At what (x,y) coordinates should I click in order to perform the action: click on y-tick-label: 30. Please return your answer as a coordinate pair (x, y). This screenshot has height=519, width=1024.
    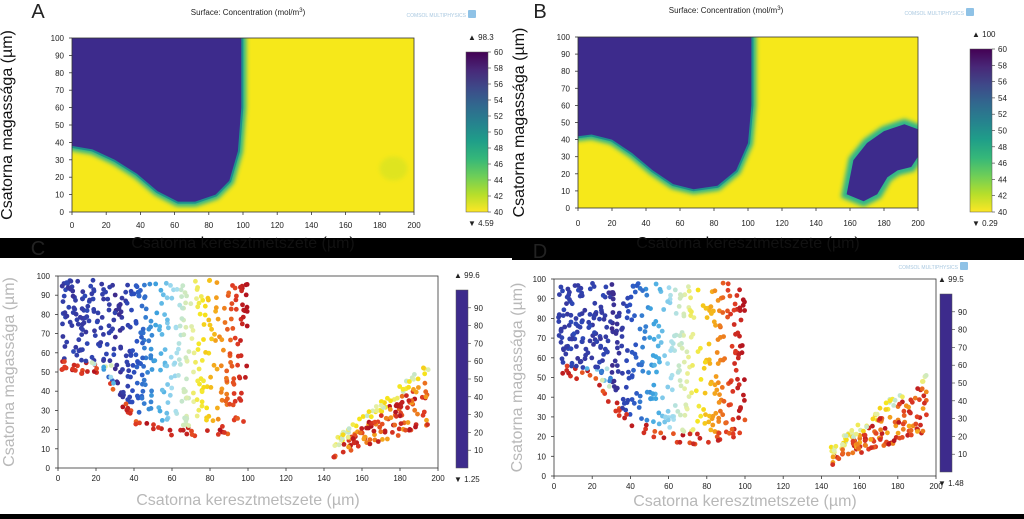
    Looking at the image, I should click on (541, 417).